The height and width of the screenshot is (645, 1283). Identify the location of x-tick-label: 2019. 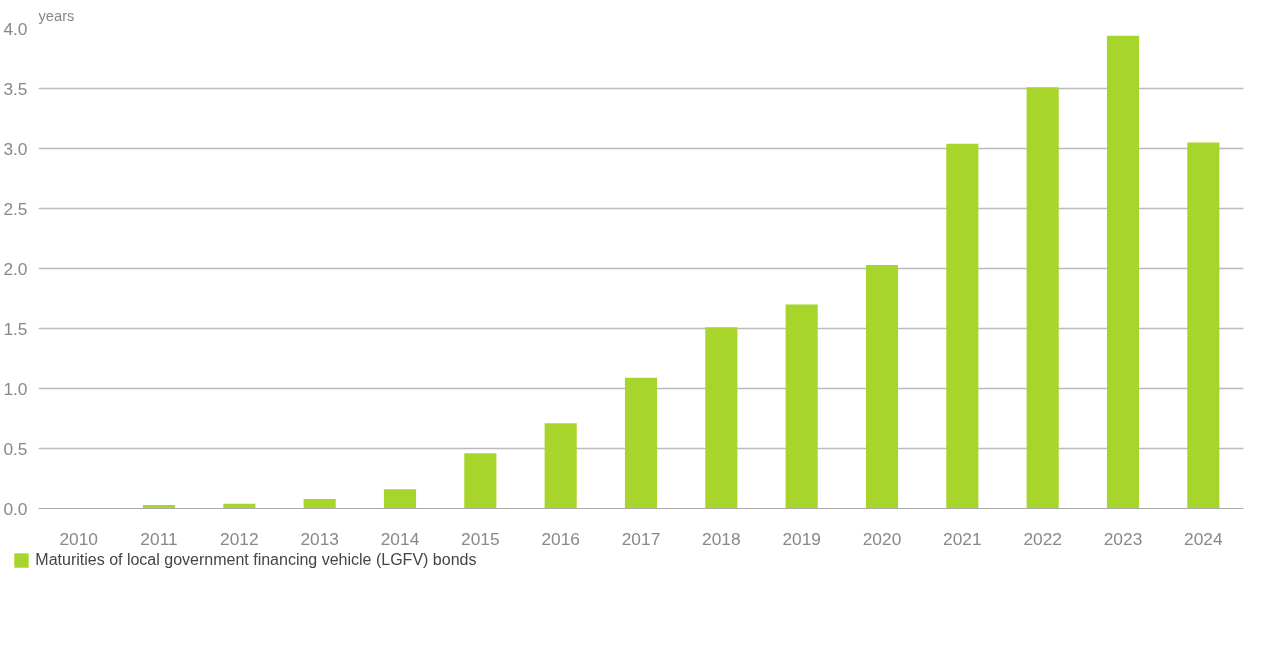
(801, 538).